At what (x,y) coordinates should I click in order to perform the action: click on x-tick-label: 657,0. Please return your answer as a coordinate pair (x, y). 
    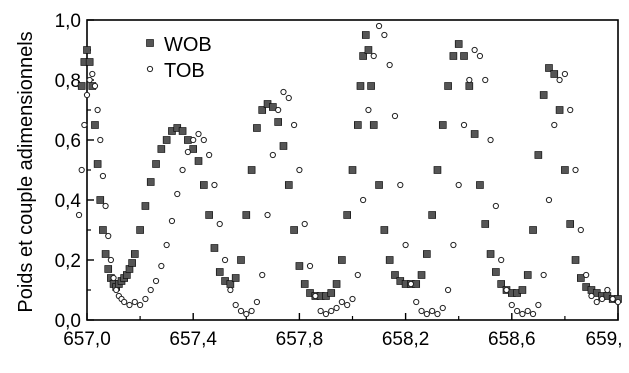
    Looking at the image, I should click on (87, 339).